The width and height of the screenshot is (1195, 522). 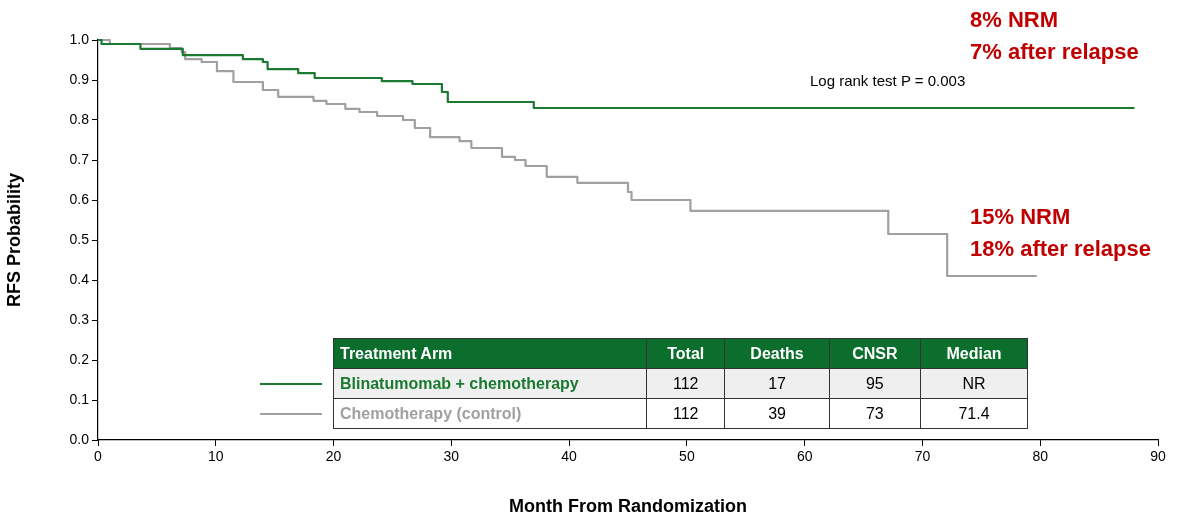 I want to click on legend-label: Chemotherapy (control), so click(x=490, y=413).